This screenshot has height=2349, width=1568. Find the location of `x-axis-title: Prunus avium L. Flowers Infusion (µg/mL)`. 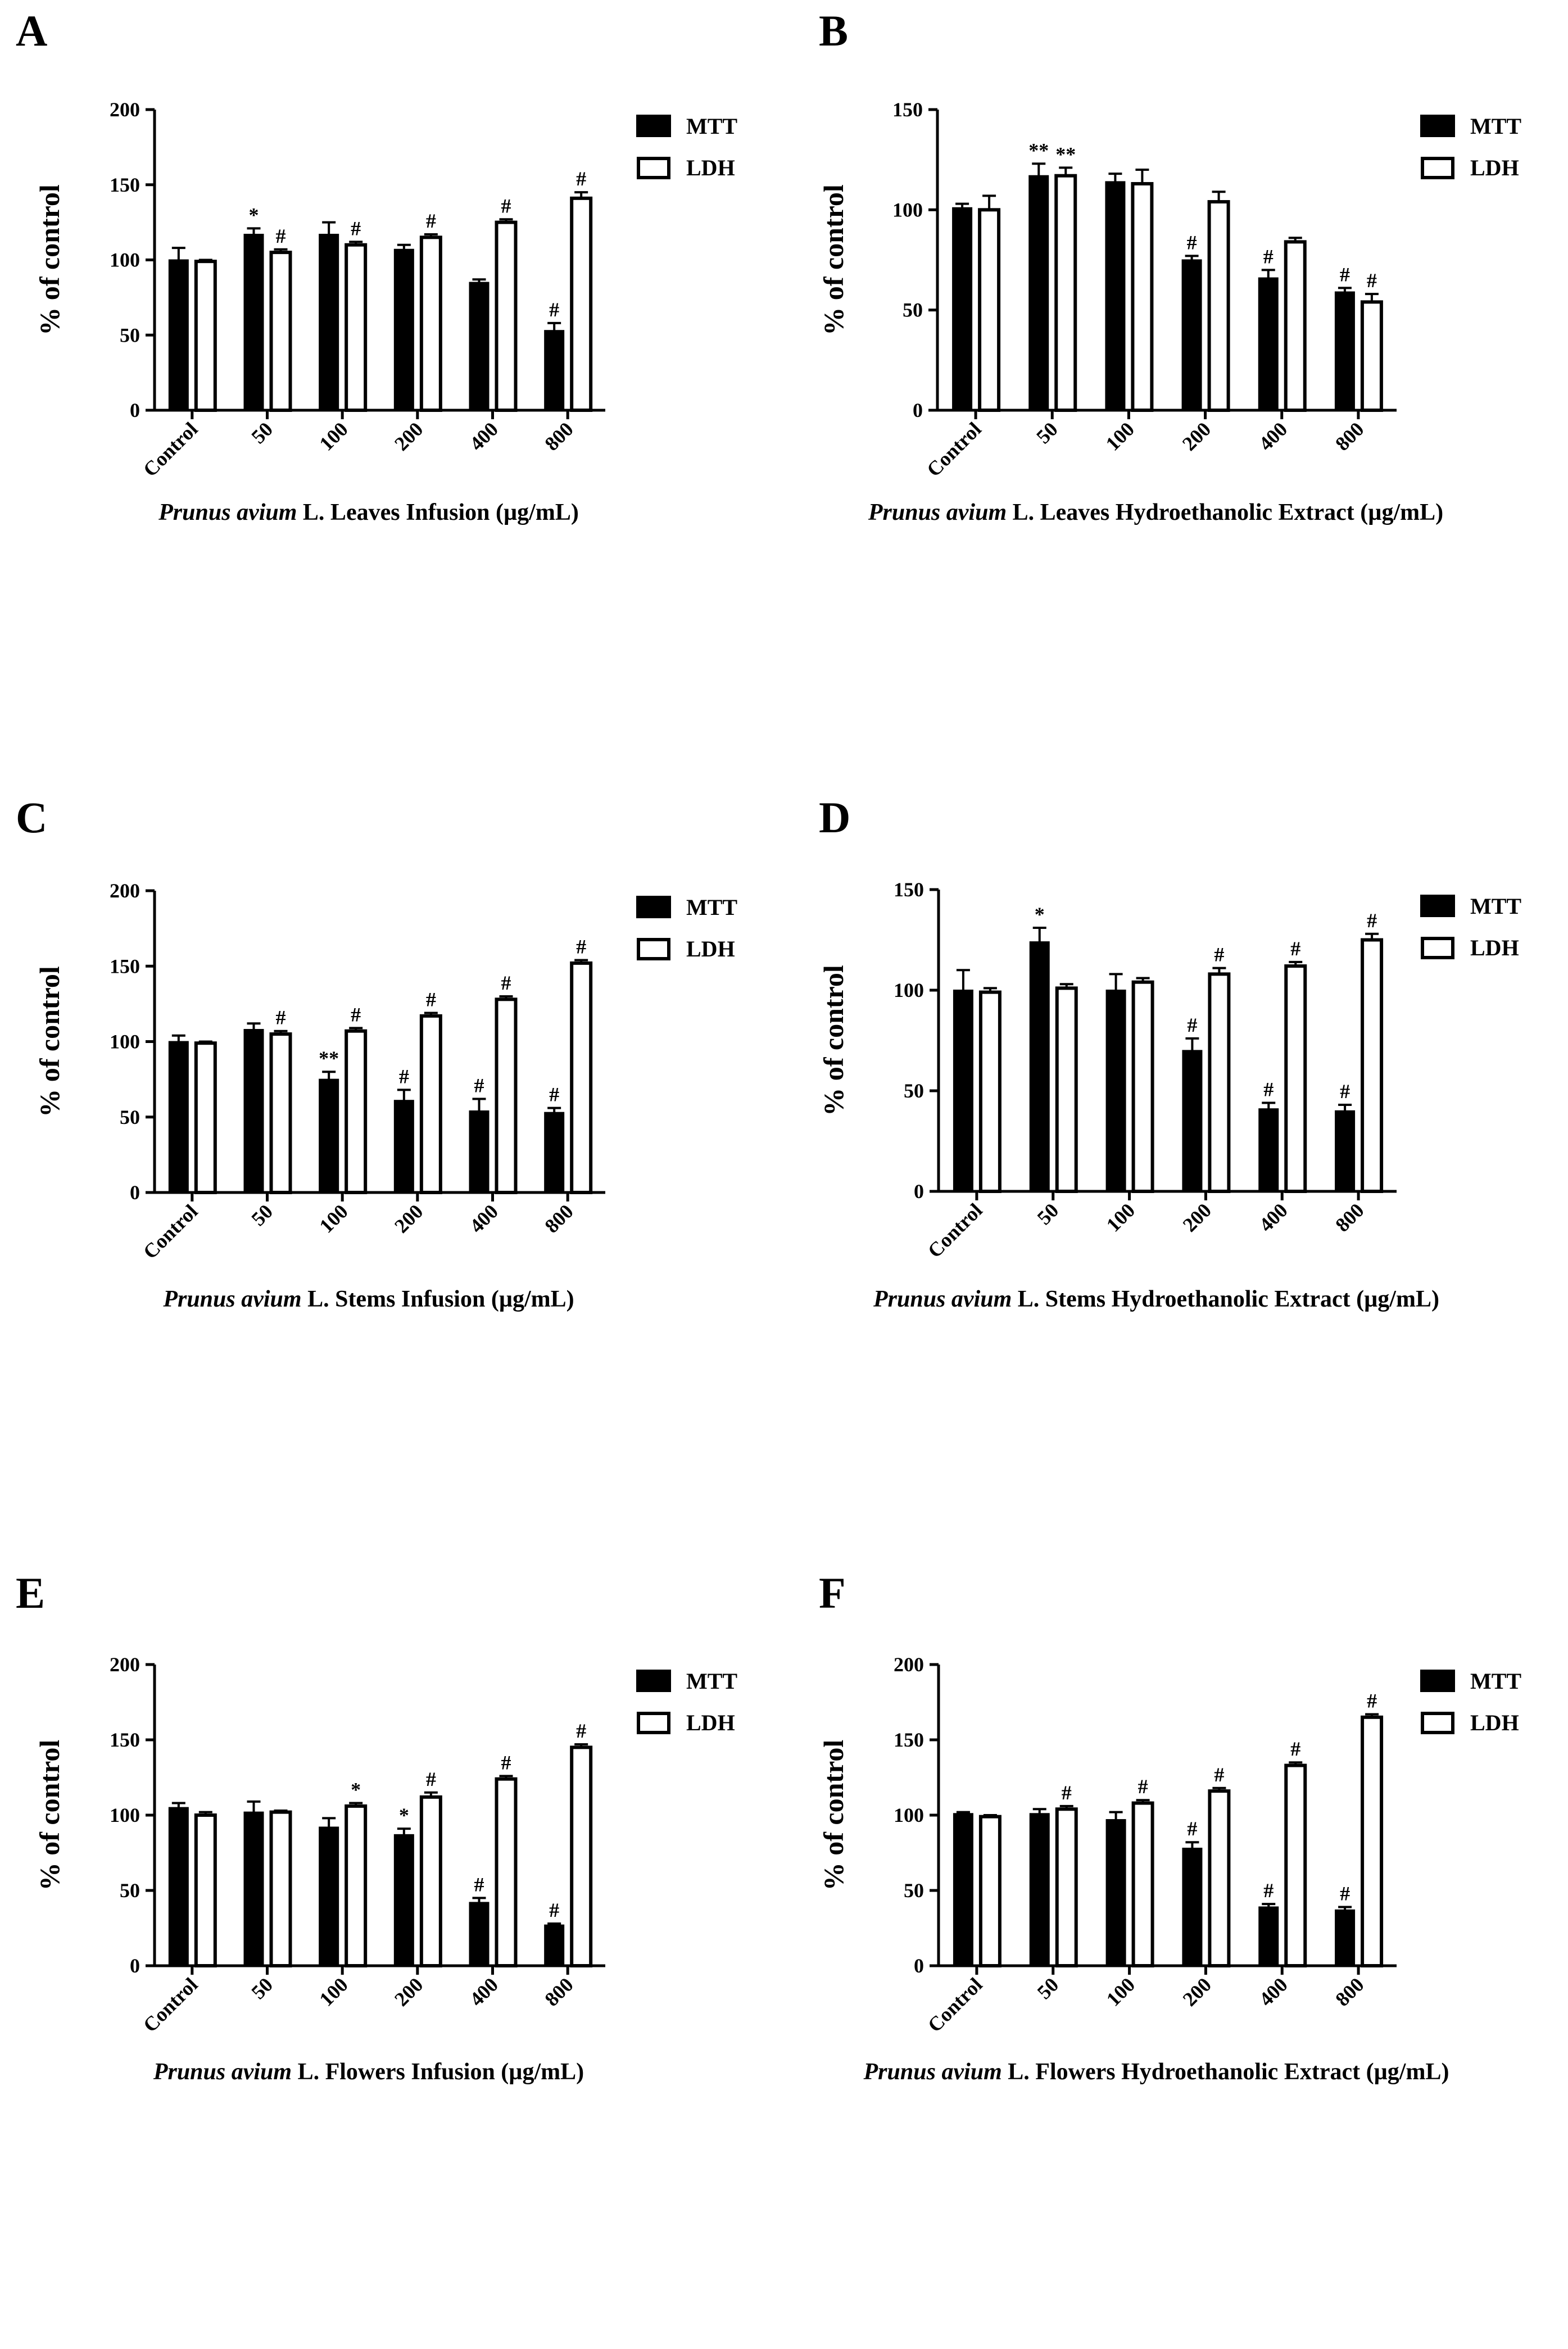

x-axis-title: Prunus avium L. Flowers Infusion (µg/mL) is located at coordinates (368, 2072).